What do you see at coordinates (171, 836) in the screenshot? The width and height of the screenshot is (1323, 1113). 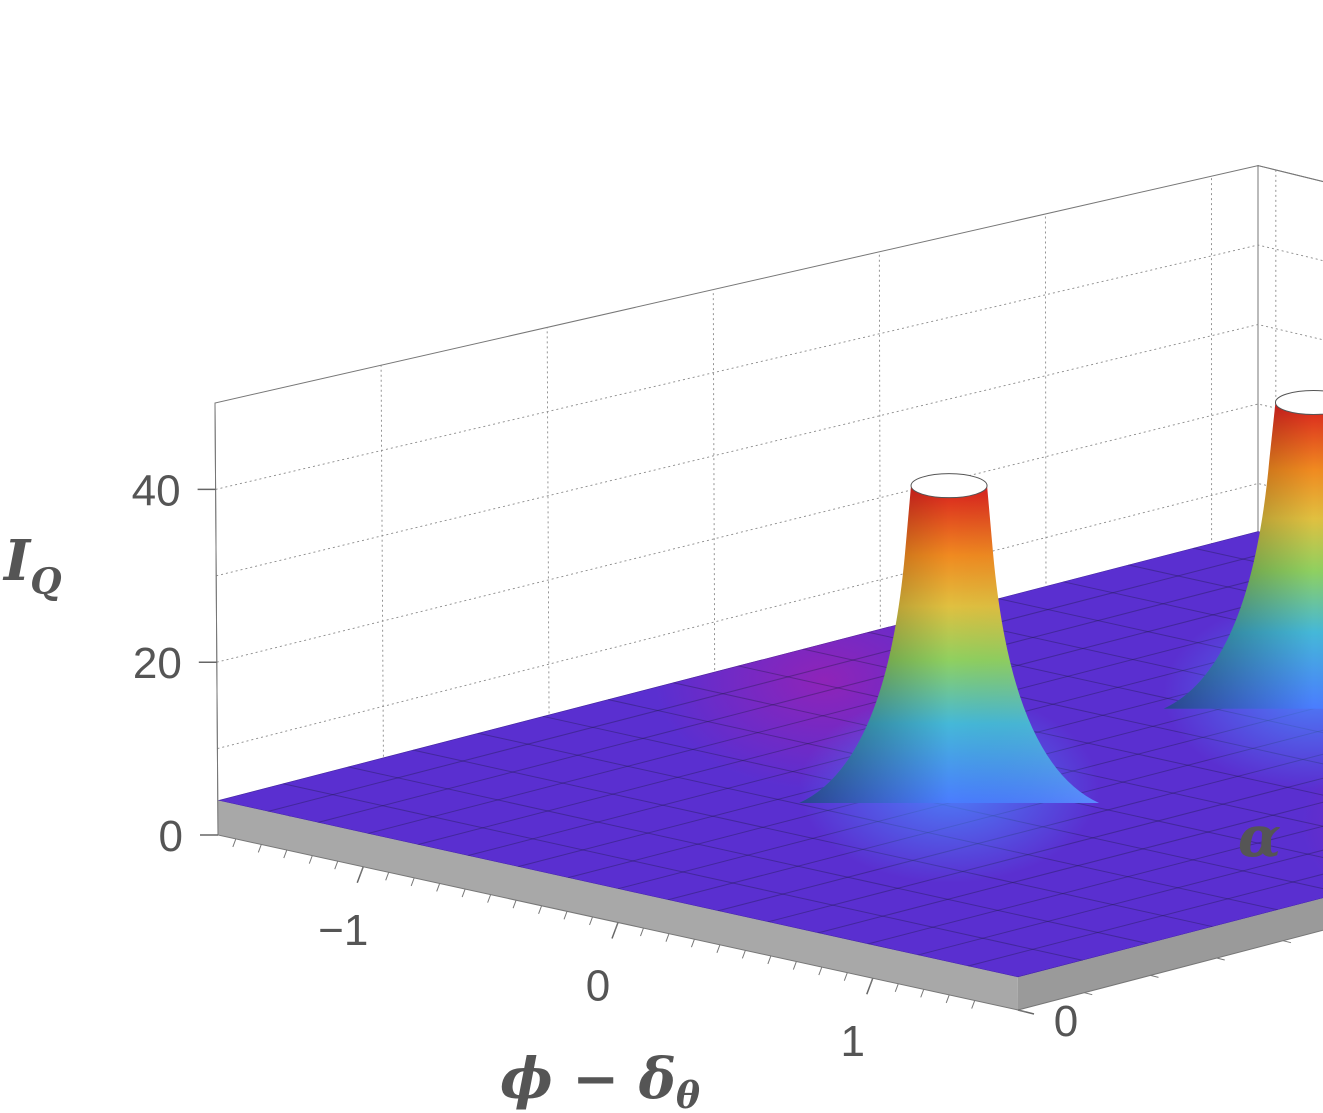 I see `z-tick-label: 0` at bounding box center [171, 836].